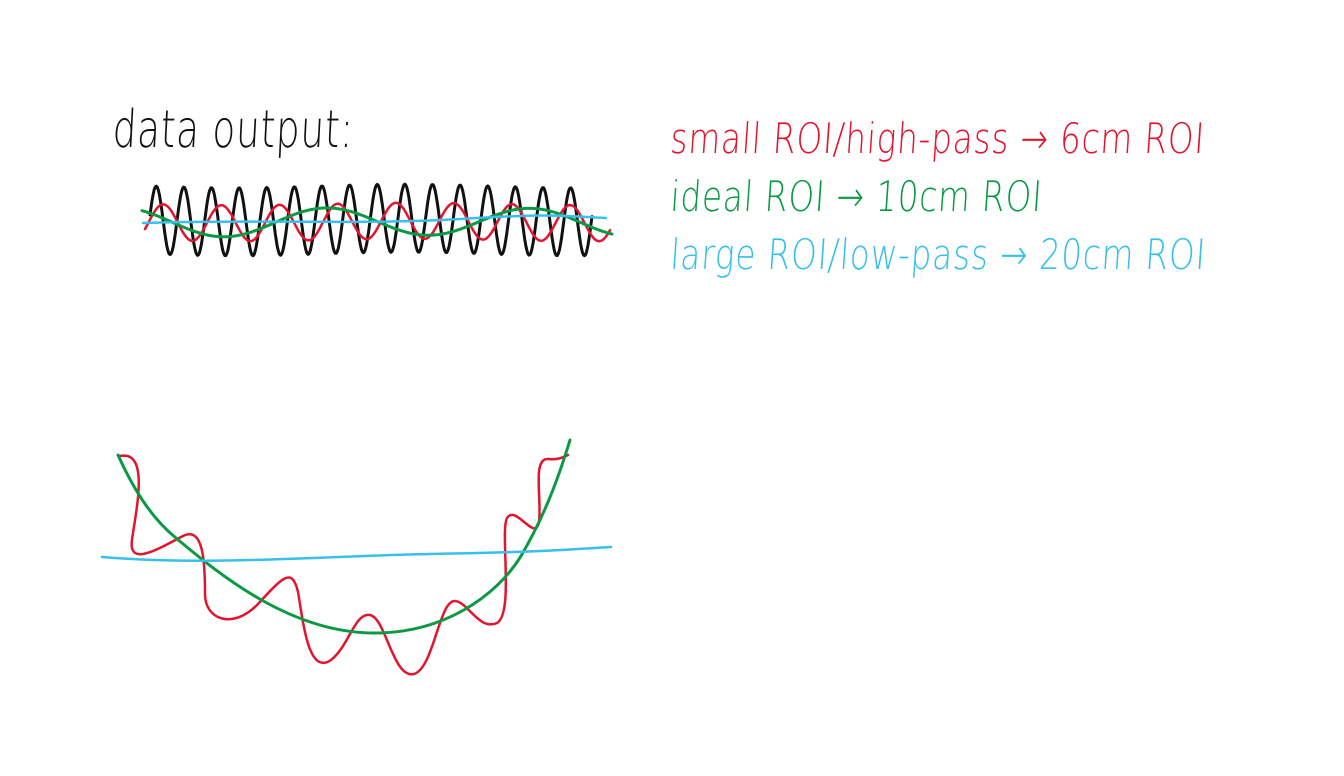 The width and height of the screenshot is (1344, 776). I want to click on large-roi-profile-line, so click(356, 553).